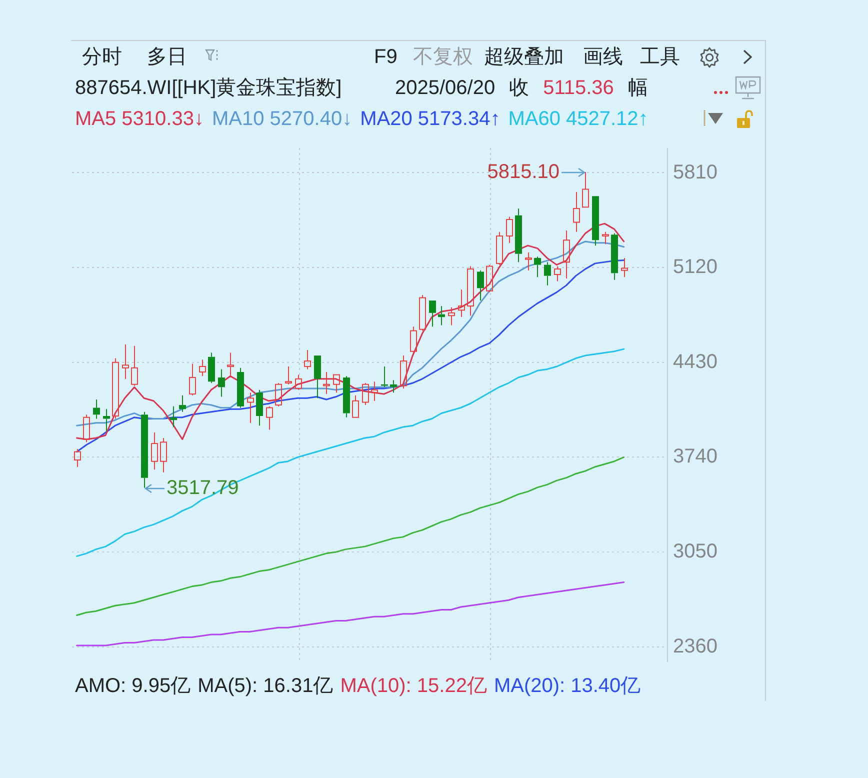 The image size is (868, 778). Describe the element at coordinates (443, 57) in the screenshot. I see `text: 不复权` at that location.